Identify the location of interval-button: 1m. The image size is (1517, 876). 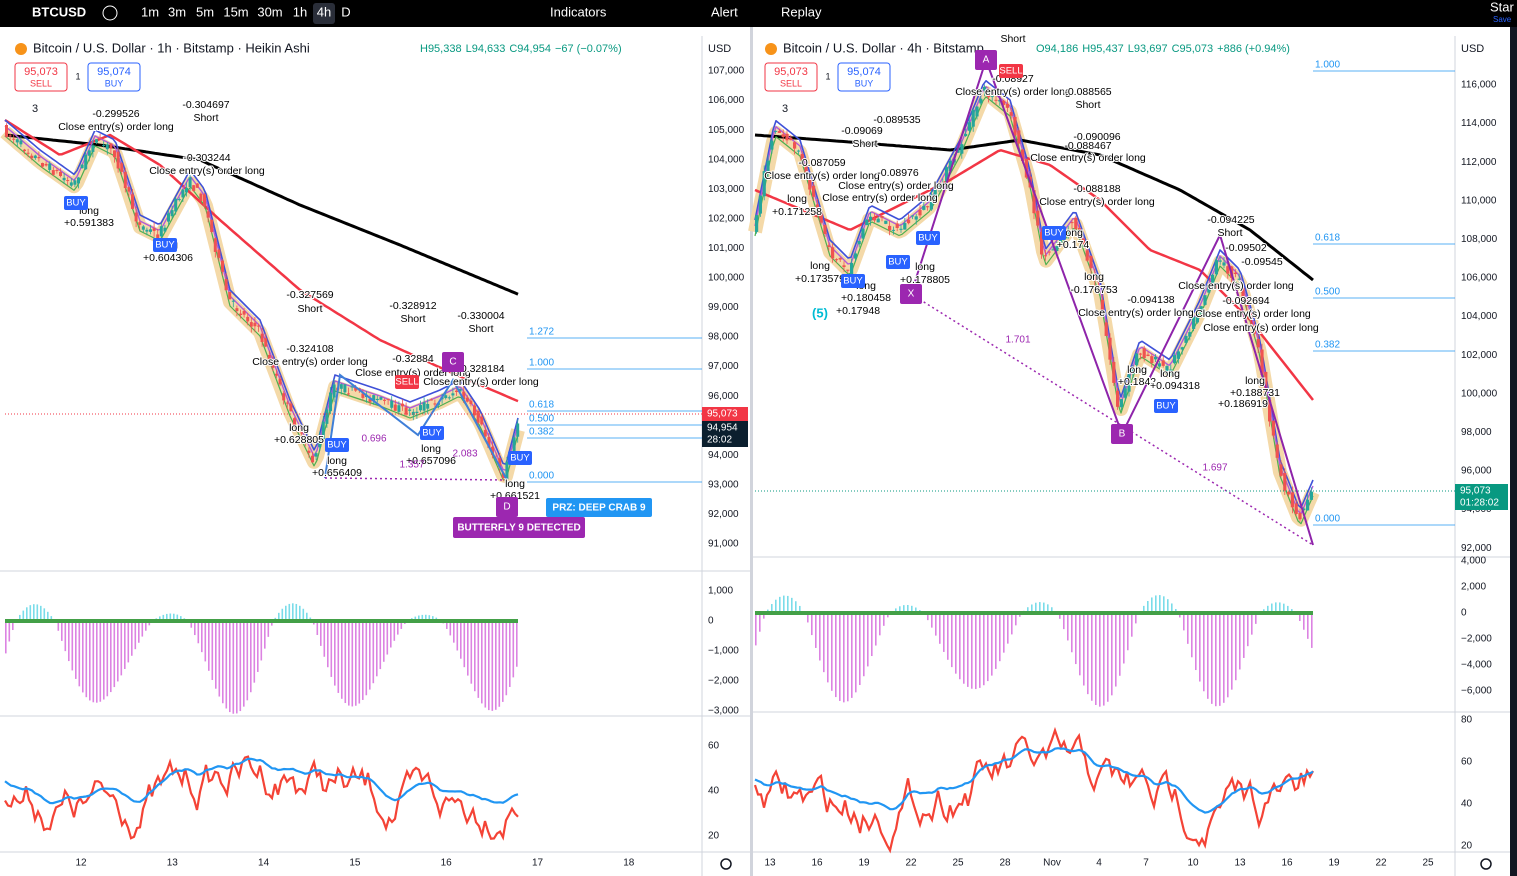
(150, 11).